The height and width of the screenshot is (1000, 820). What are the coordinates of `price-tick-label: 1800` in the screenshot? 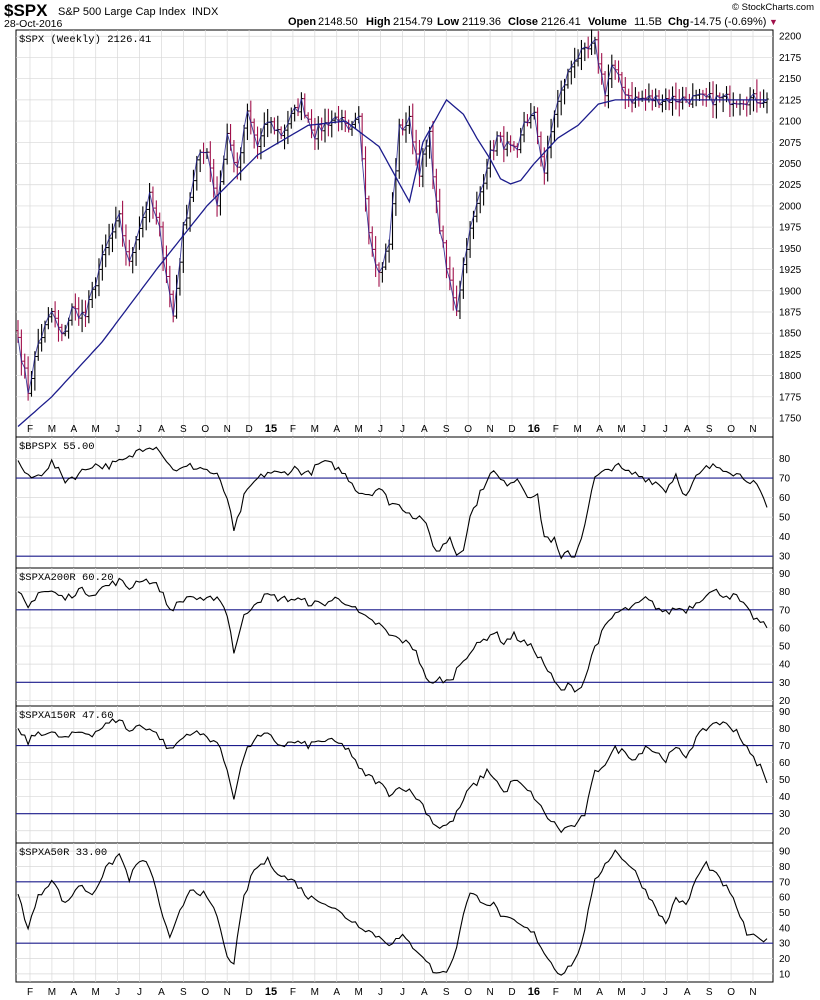 It's located at (790, 376).